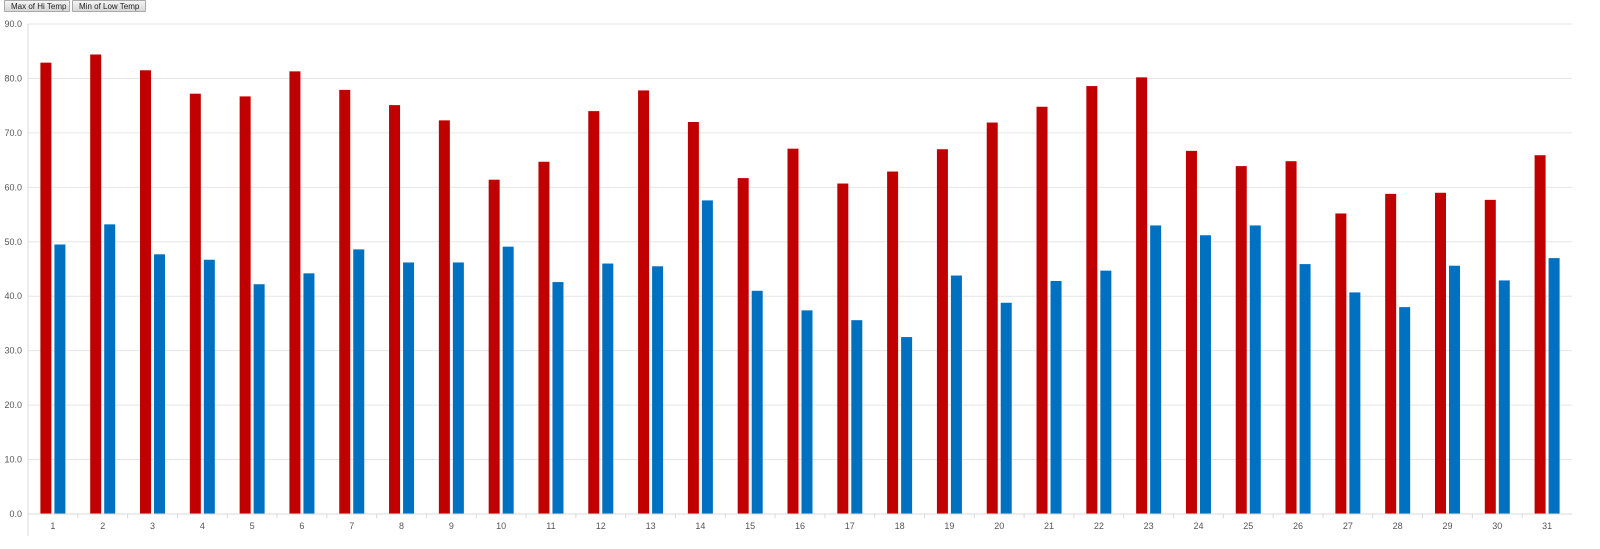 The image size is (1600, 549). Describe the element at coordinates (13, 460) in the screenshot. I see `y-tick-label: 10.0` at that location.